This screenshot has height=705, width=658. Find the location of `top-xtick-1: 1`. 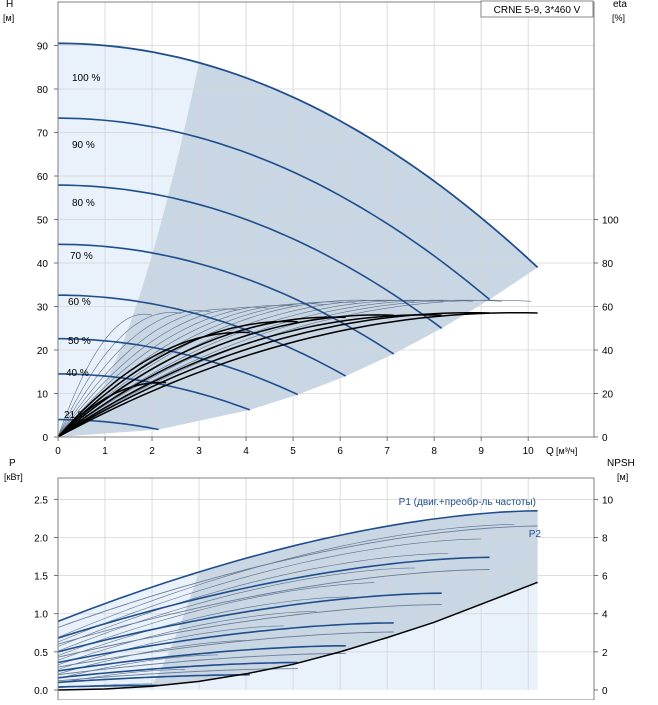

top-xtick-1: 1 is located at coordinates (105, 451).